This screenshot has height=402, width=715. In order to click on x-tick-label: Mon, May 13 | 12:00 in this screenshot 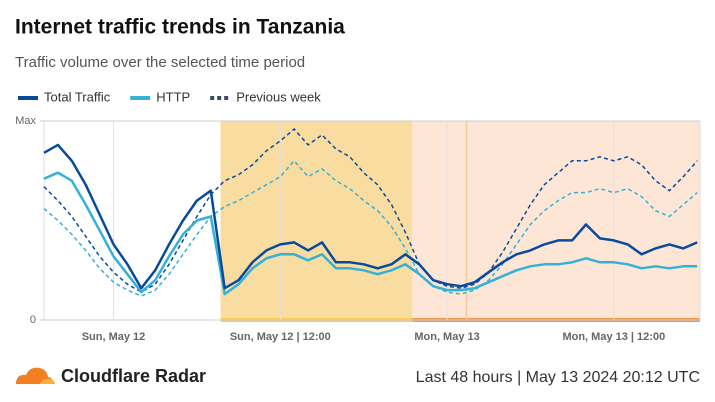, I will do `click(613, 337)`.